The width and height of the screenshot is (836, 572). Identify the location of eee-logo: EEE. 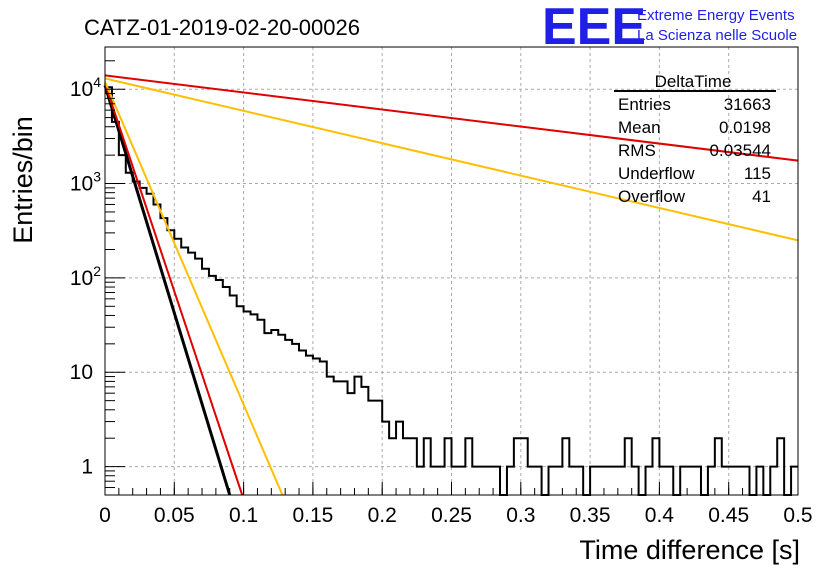
(594, 28).